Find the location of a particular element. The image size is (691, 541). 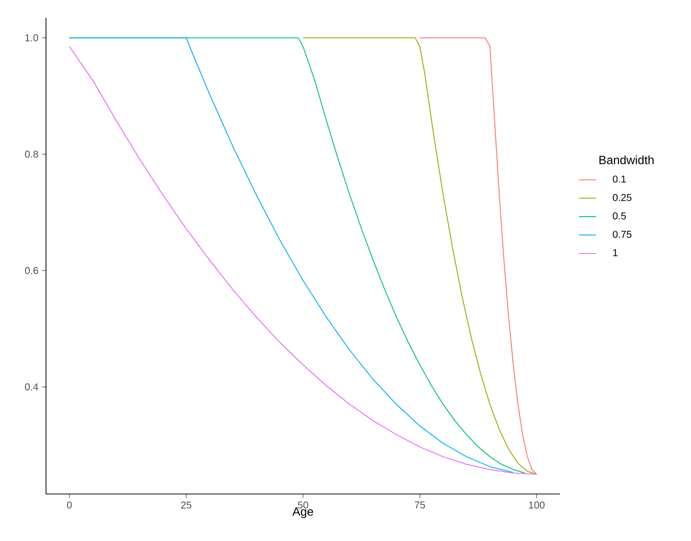

x-tick-label: 50 is located at coordinates (303, 505).